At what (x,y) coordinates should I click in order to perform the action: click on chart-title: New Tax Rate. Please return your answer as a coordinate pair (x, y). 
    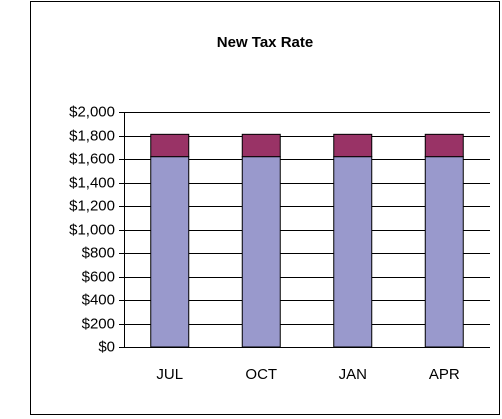
    Looking at the image, I should click on (265, 42).